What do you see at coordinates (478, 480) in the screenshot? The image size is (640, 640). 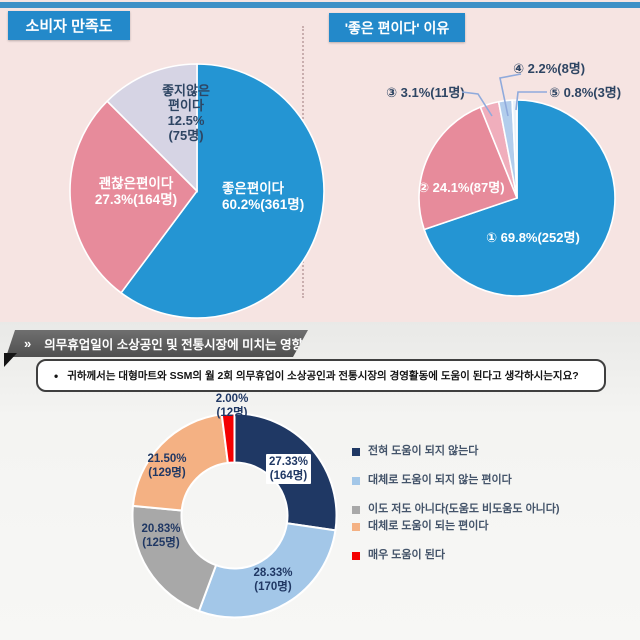 I see `legend-item: 대체로 도움이 되지 않는 편이다` at bounding box center [478, 480].